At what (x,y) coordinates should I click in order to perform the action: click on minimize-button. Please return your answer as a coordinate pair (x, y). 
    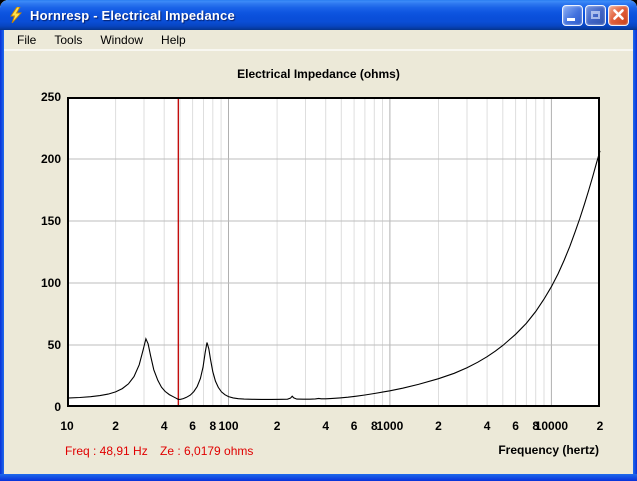
    Looking at the image, I should click on (572, 15).